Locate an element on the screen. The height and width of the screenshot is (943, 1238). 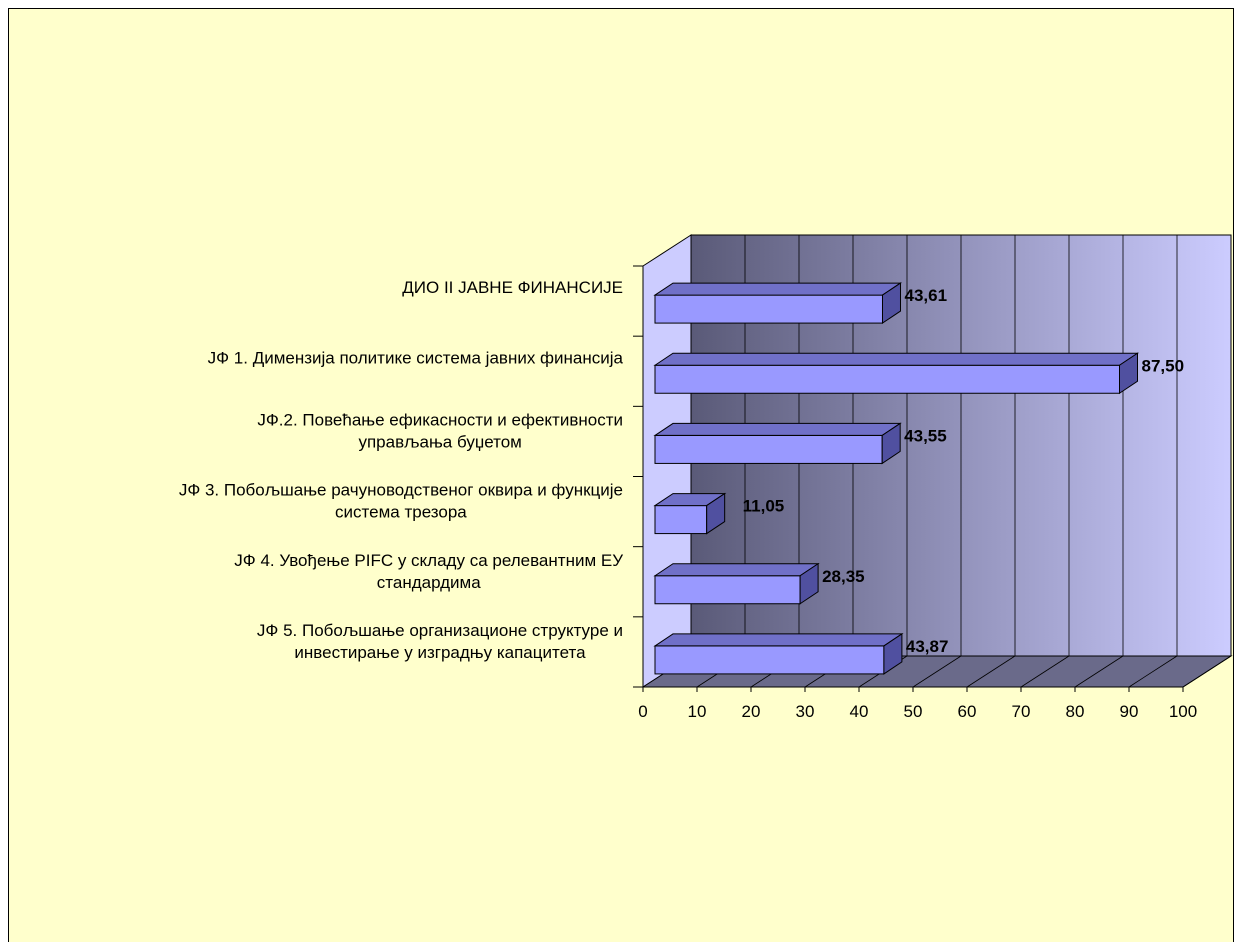
value-label: 11,05 is located at coordinates (764, 506).